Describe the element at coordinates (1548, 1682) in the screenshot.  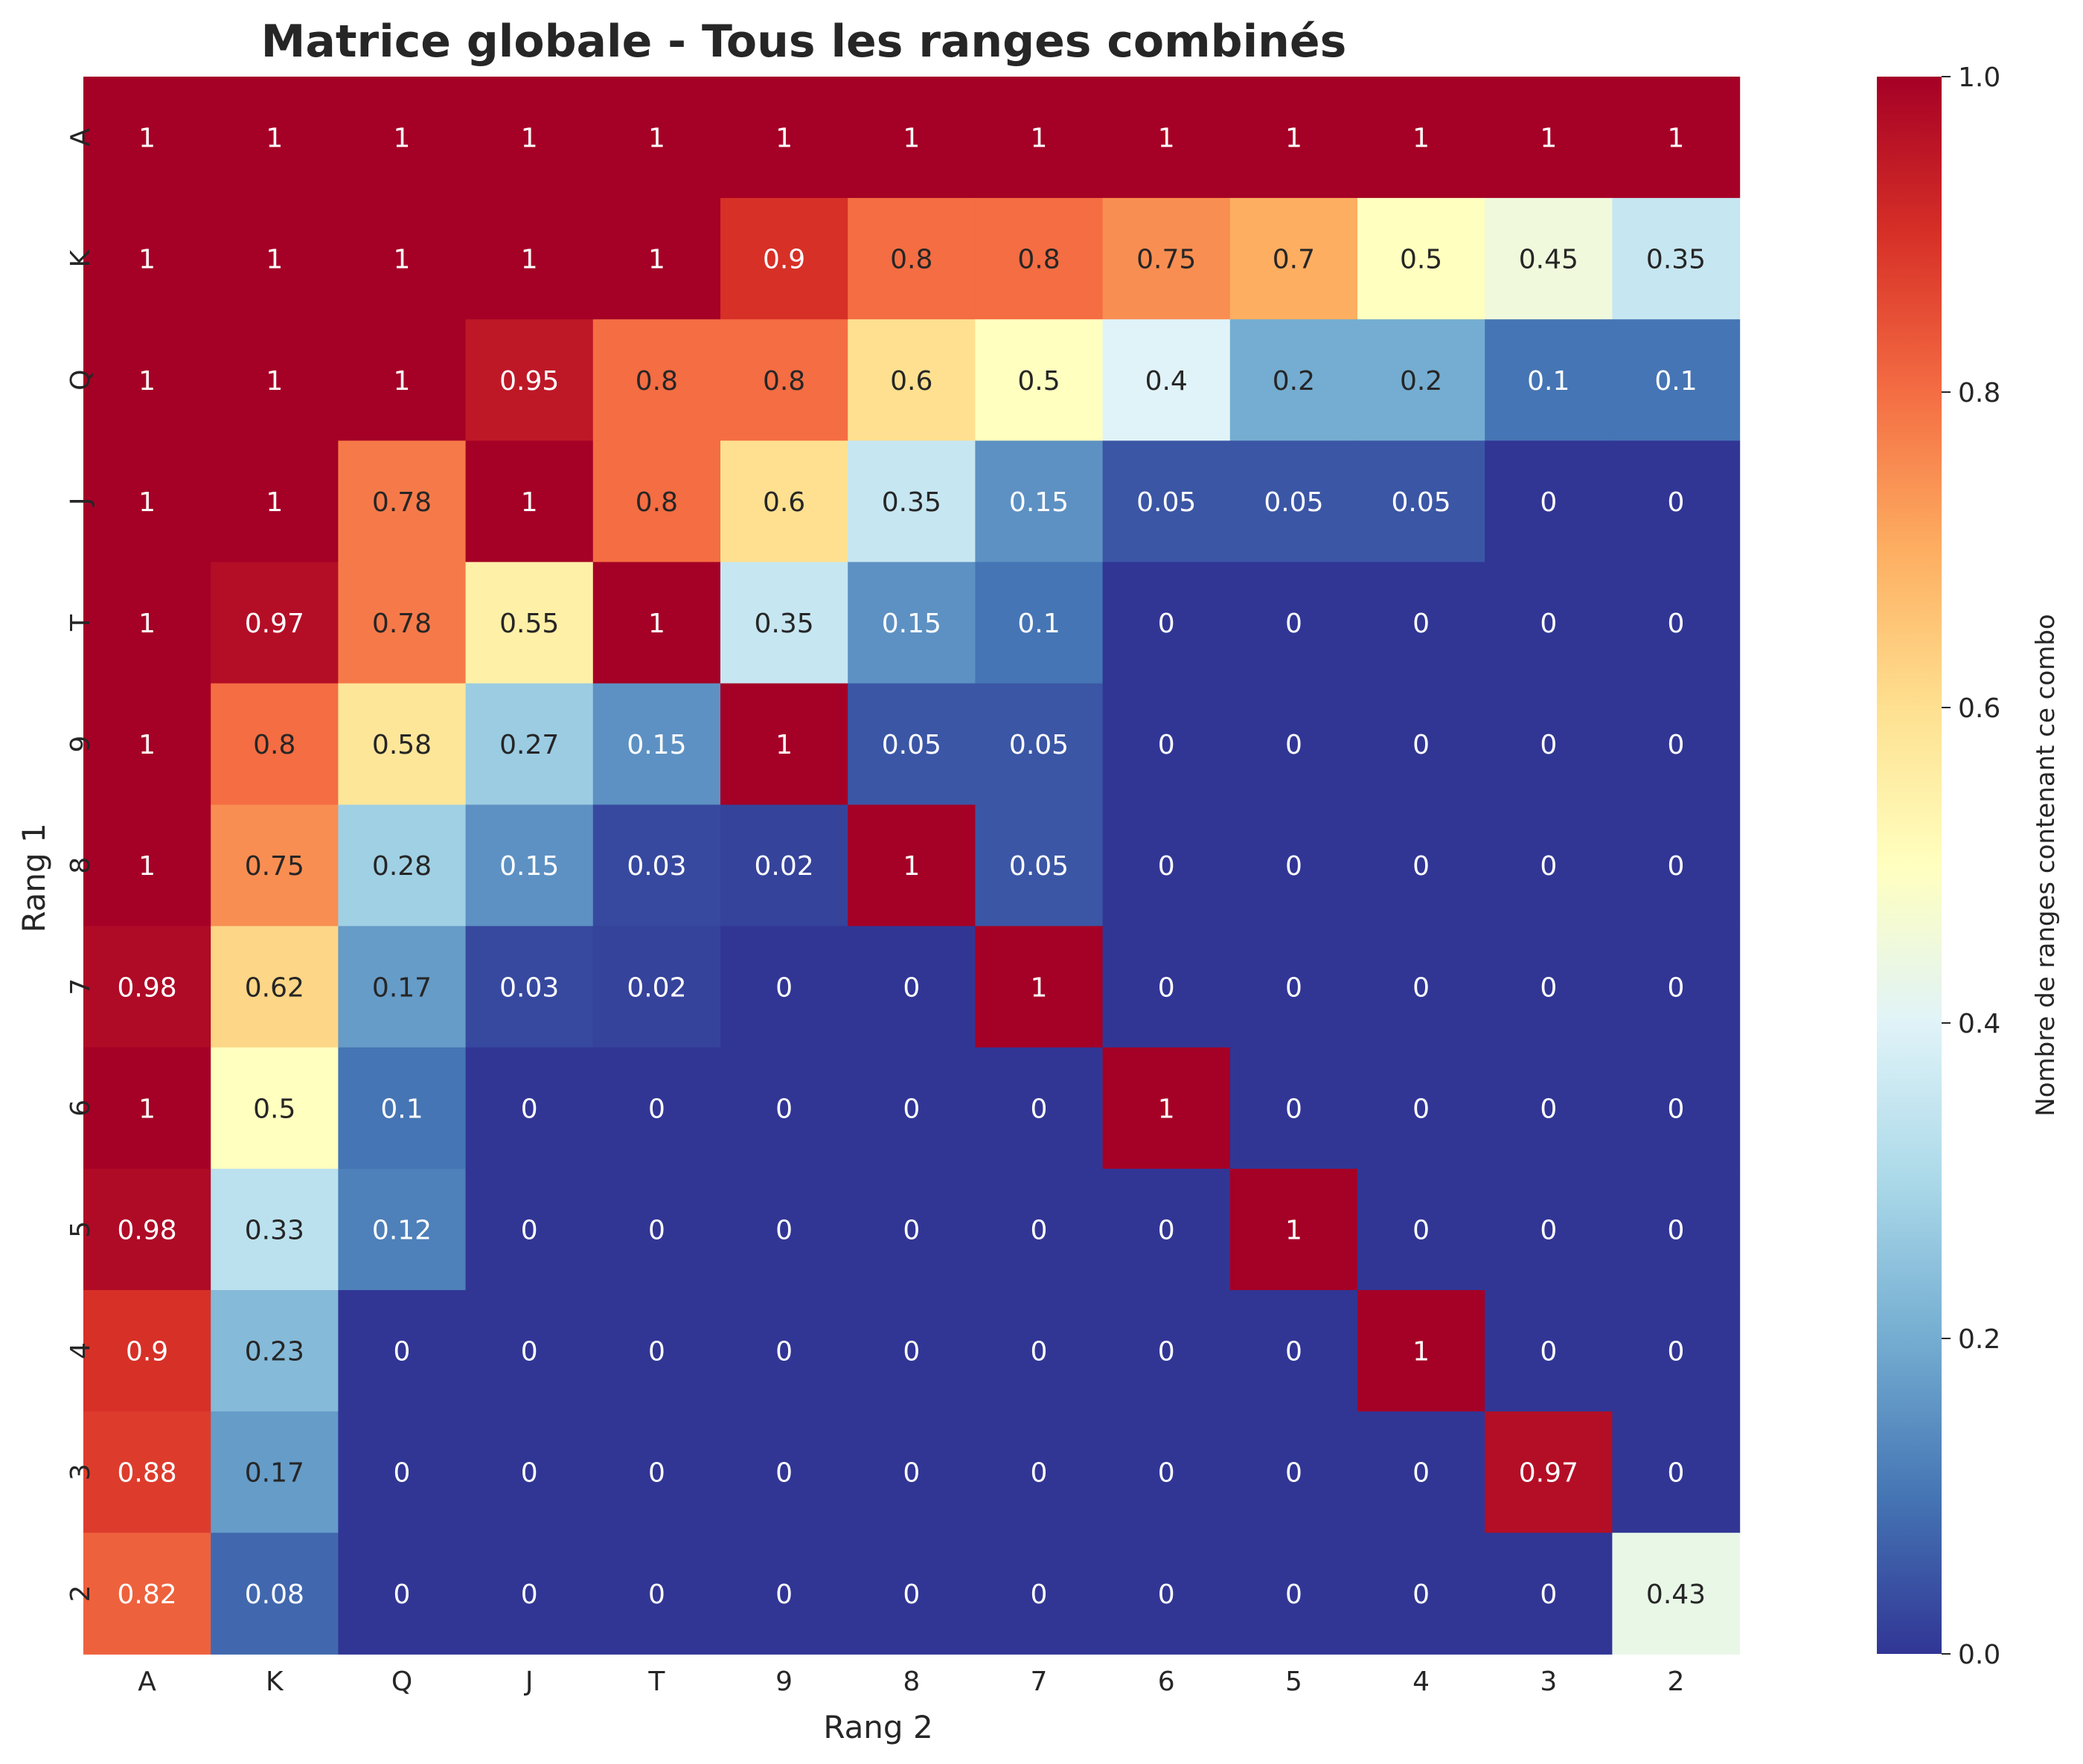
I see `x-tick-label: 3` at that location.